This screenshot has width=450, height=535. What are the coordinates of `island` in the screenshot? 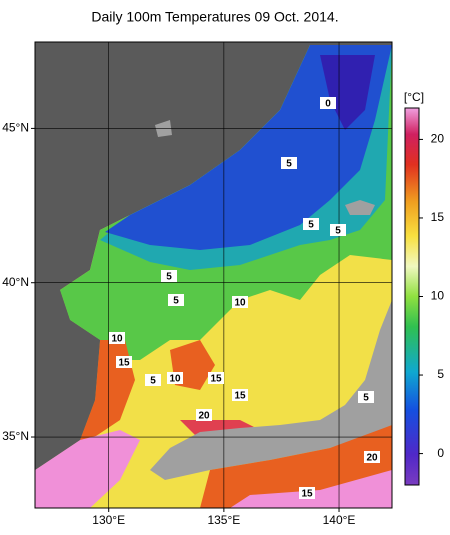 It's located at (360, 207).